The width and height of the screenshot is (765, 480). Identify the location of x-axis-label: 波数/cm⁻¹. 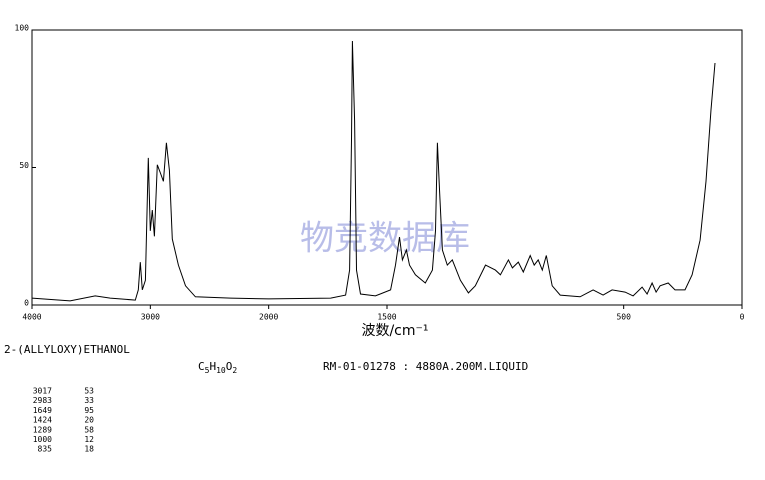
(394, 331).